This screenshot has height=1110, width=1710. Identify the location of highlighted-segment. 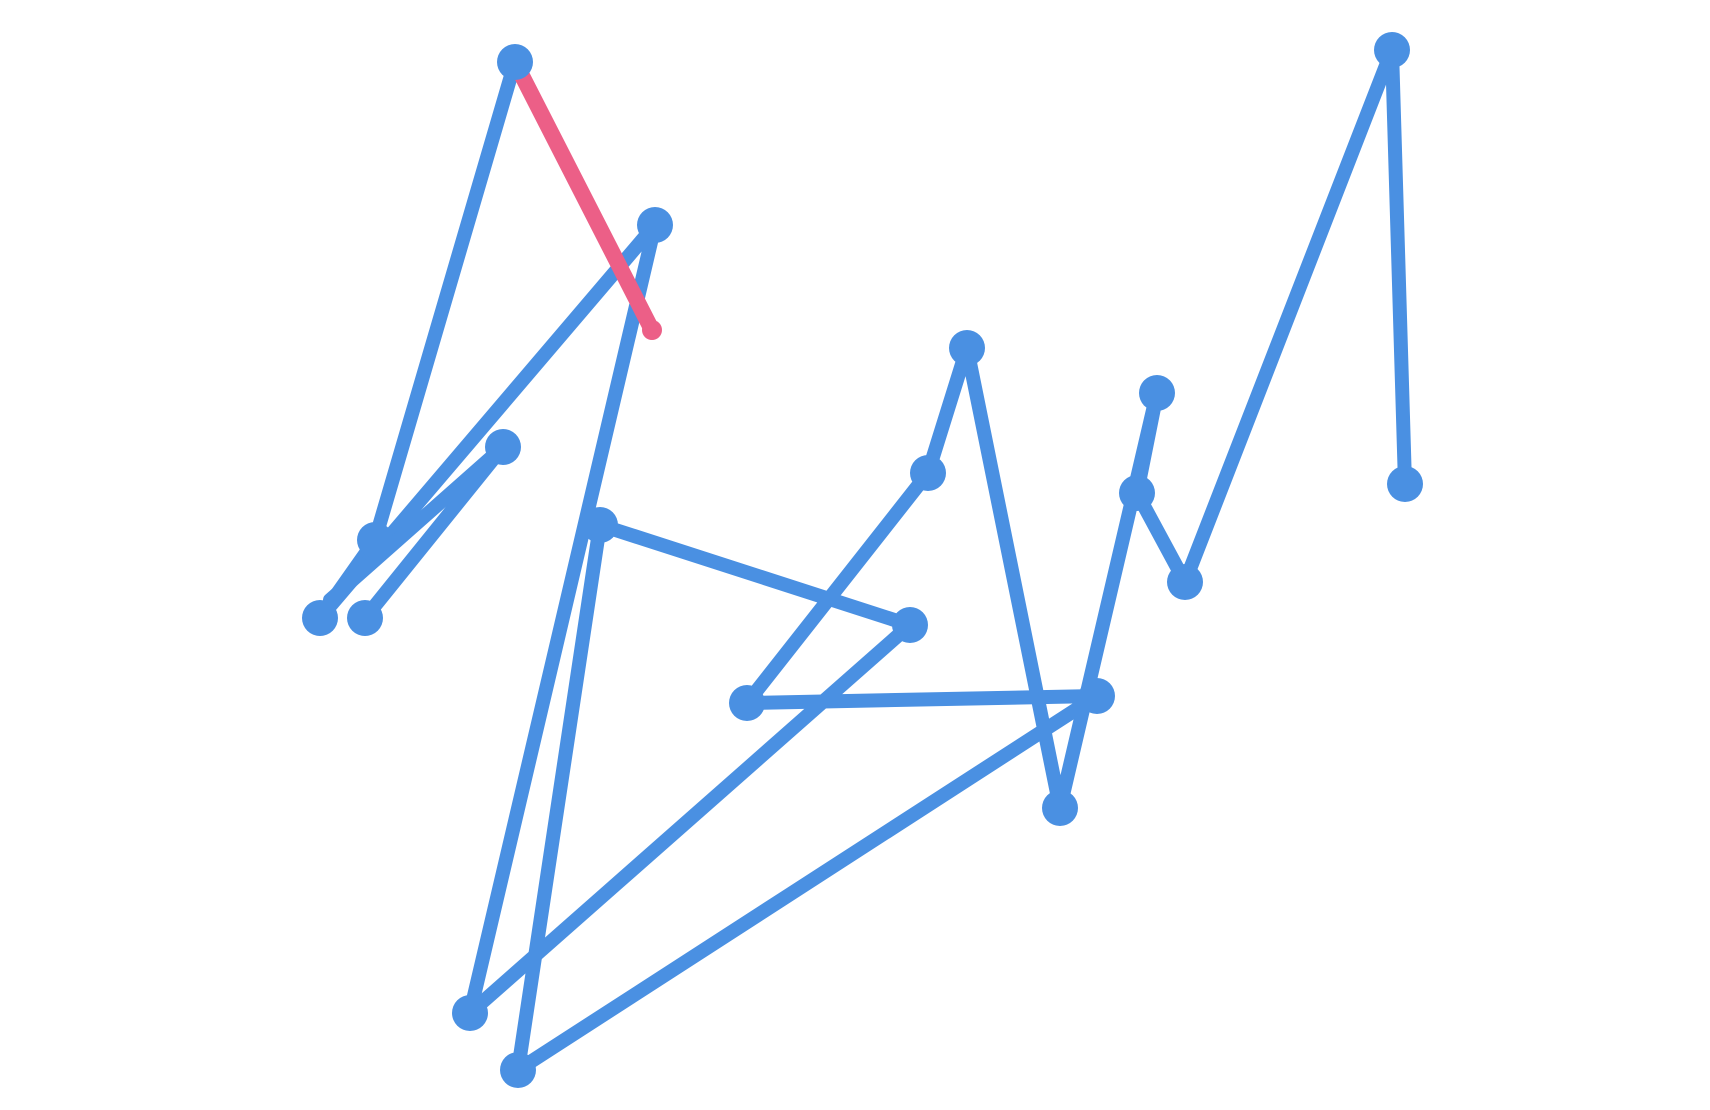
(583, 196).